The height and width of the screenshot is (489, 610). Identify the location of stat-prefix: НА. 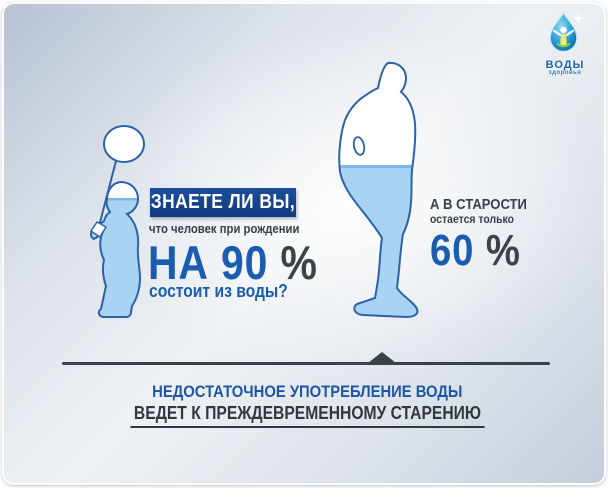
(185, 262).